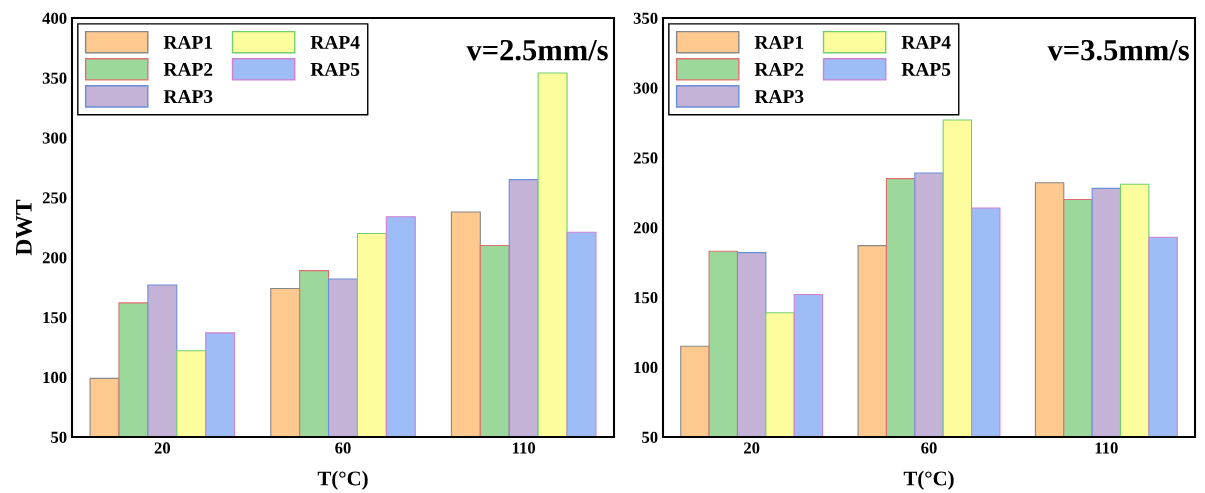  I want to click on y-tick-label: 400, so click(54, 18).